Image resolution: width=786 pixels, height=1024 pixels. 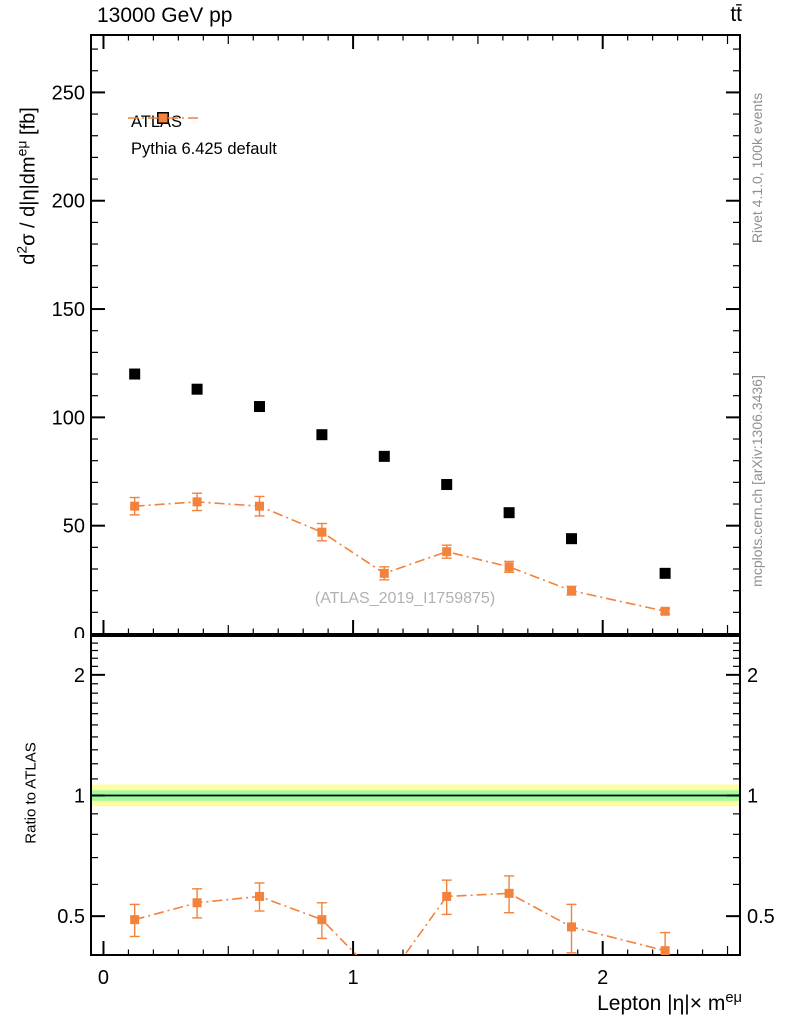 I want to click on y-axis-label: d2σ / d|η|dmeμ [fb], so click(x=26, y=186).